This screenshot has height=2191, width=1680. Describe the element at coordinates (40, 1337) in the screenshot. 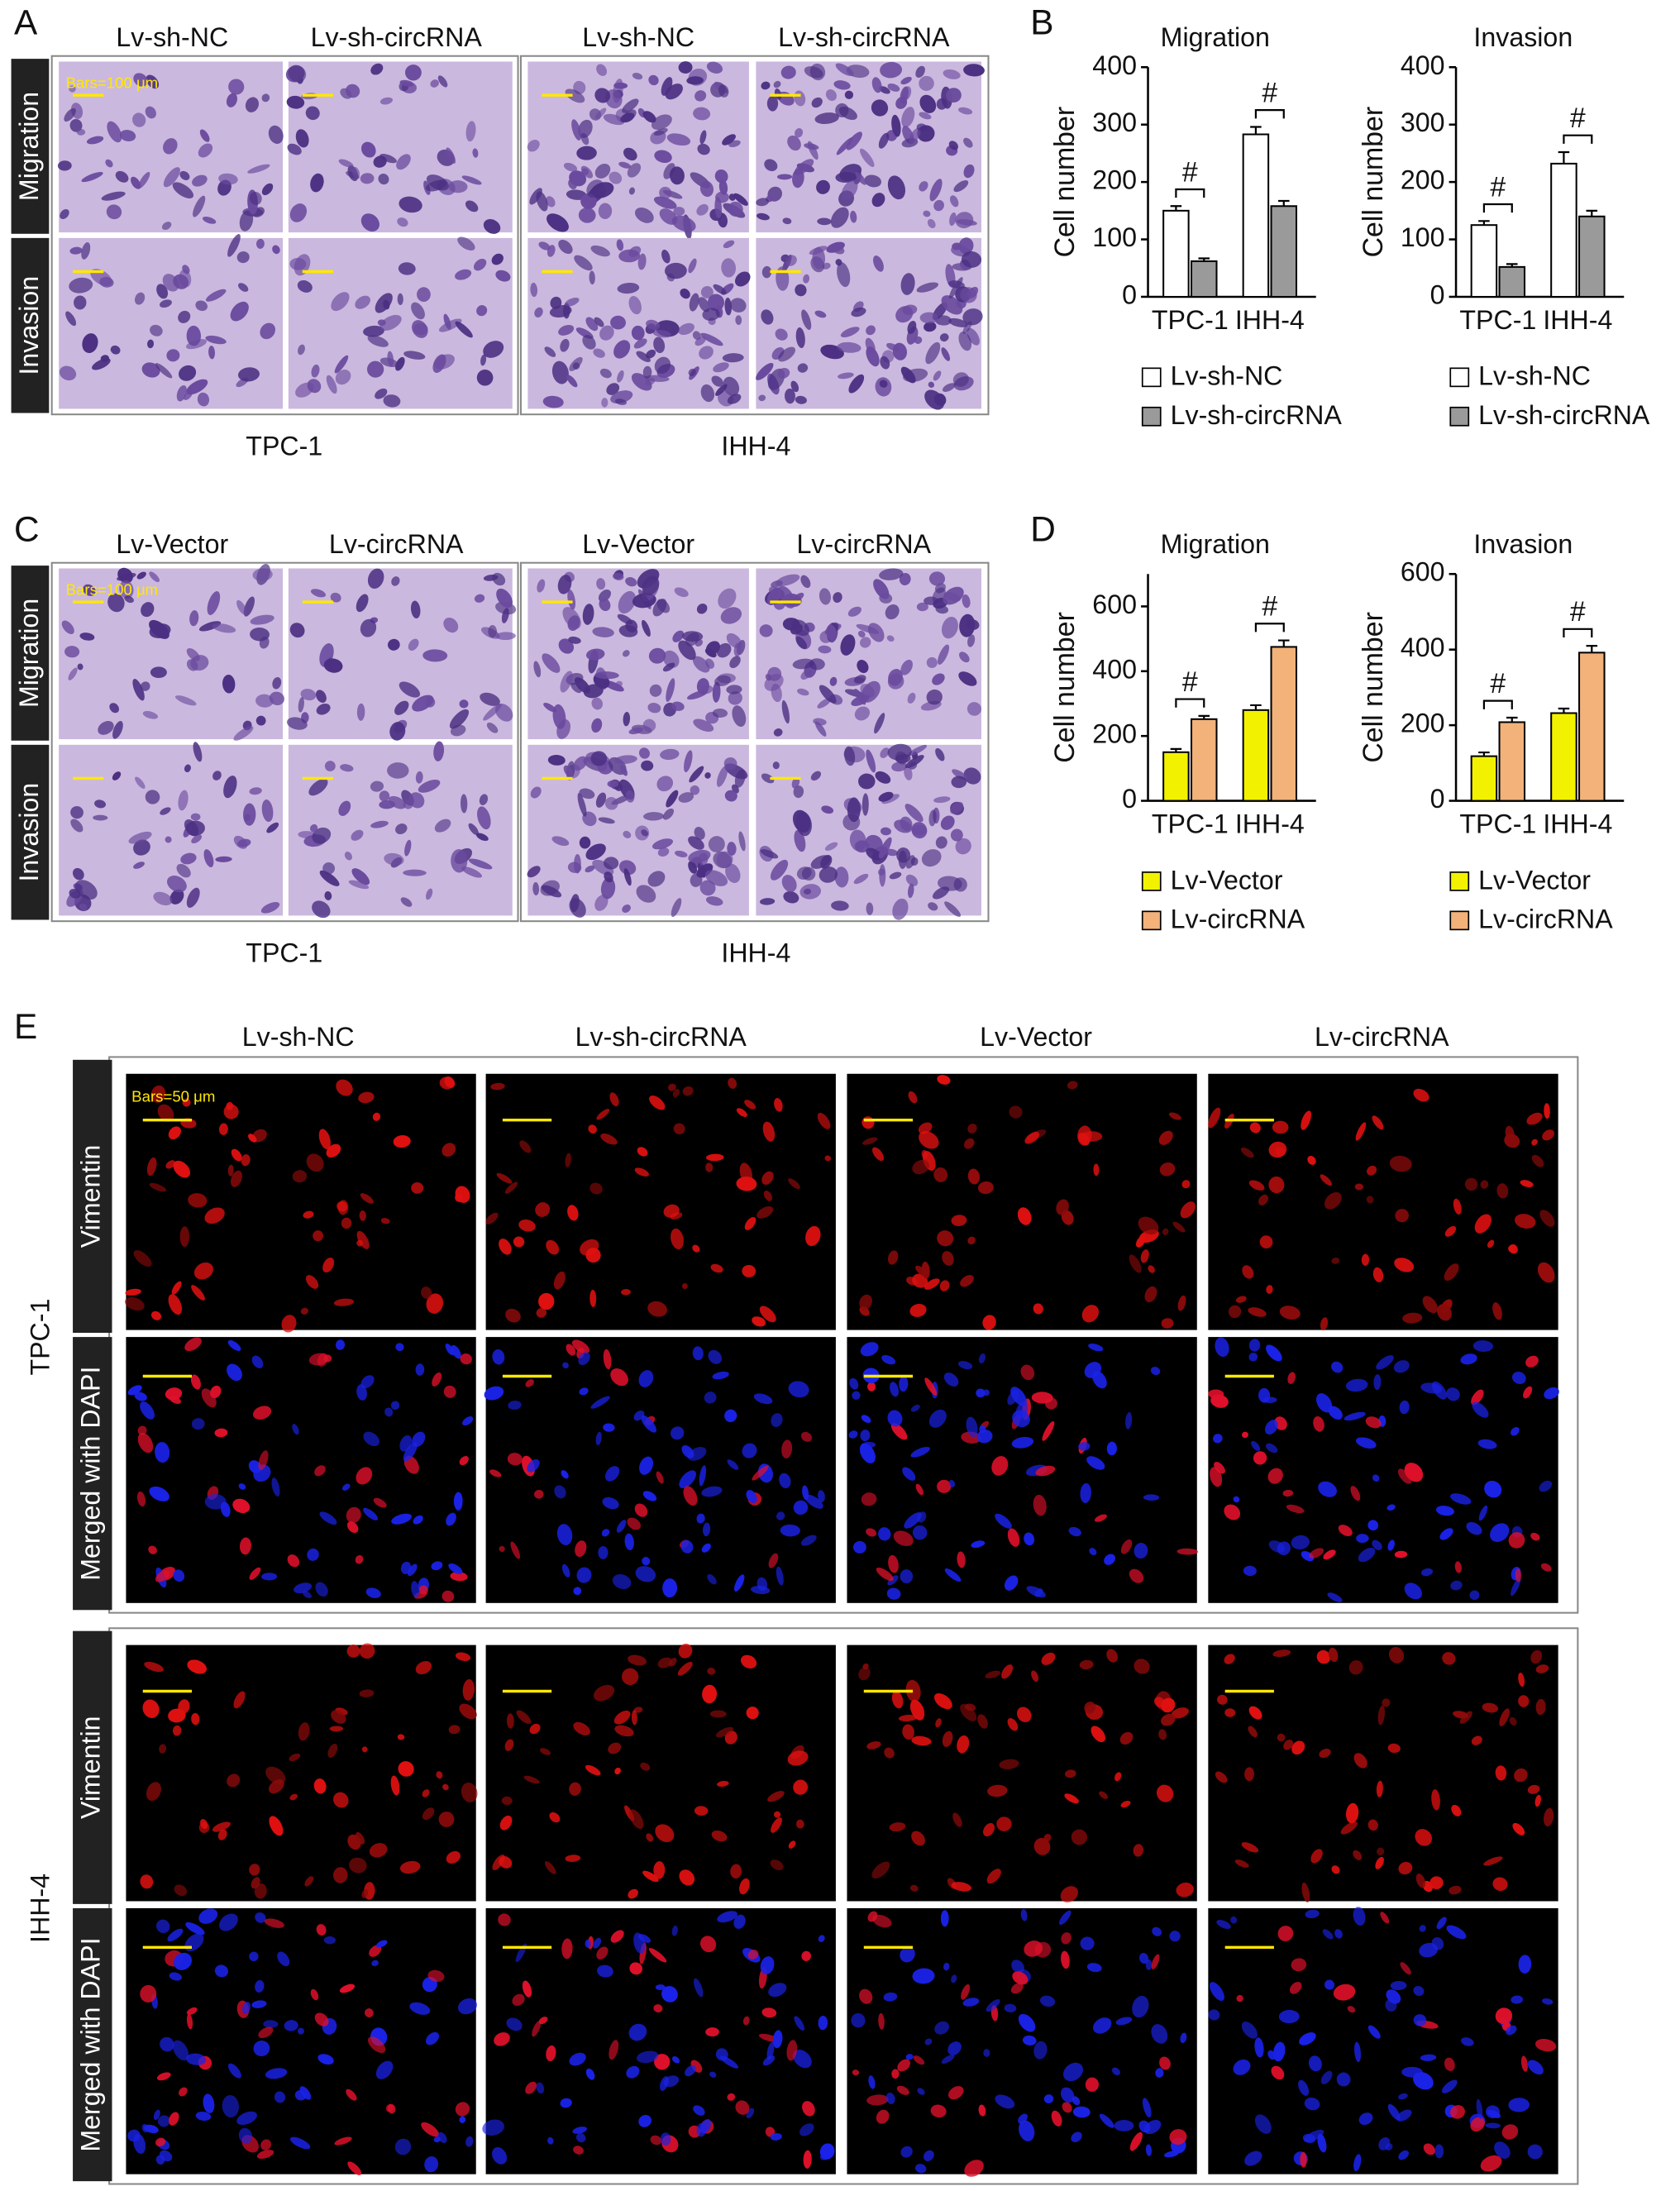

I see `cell-line-label: TPC-1` at that location.